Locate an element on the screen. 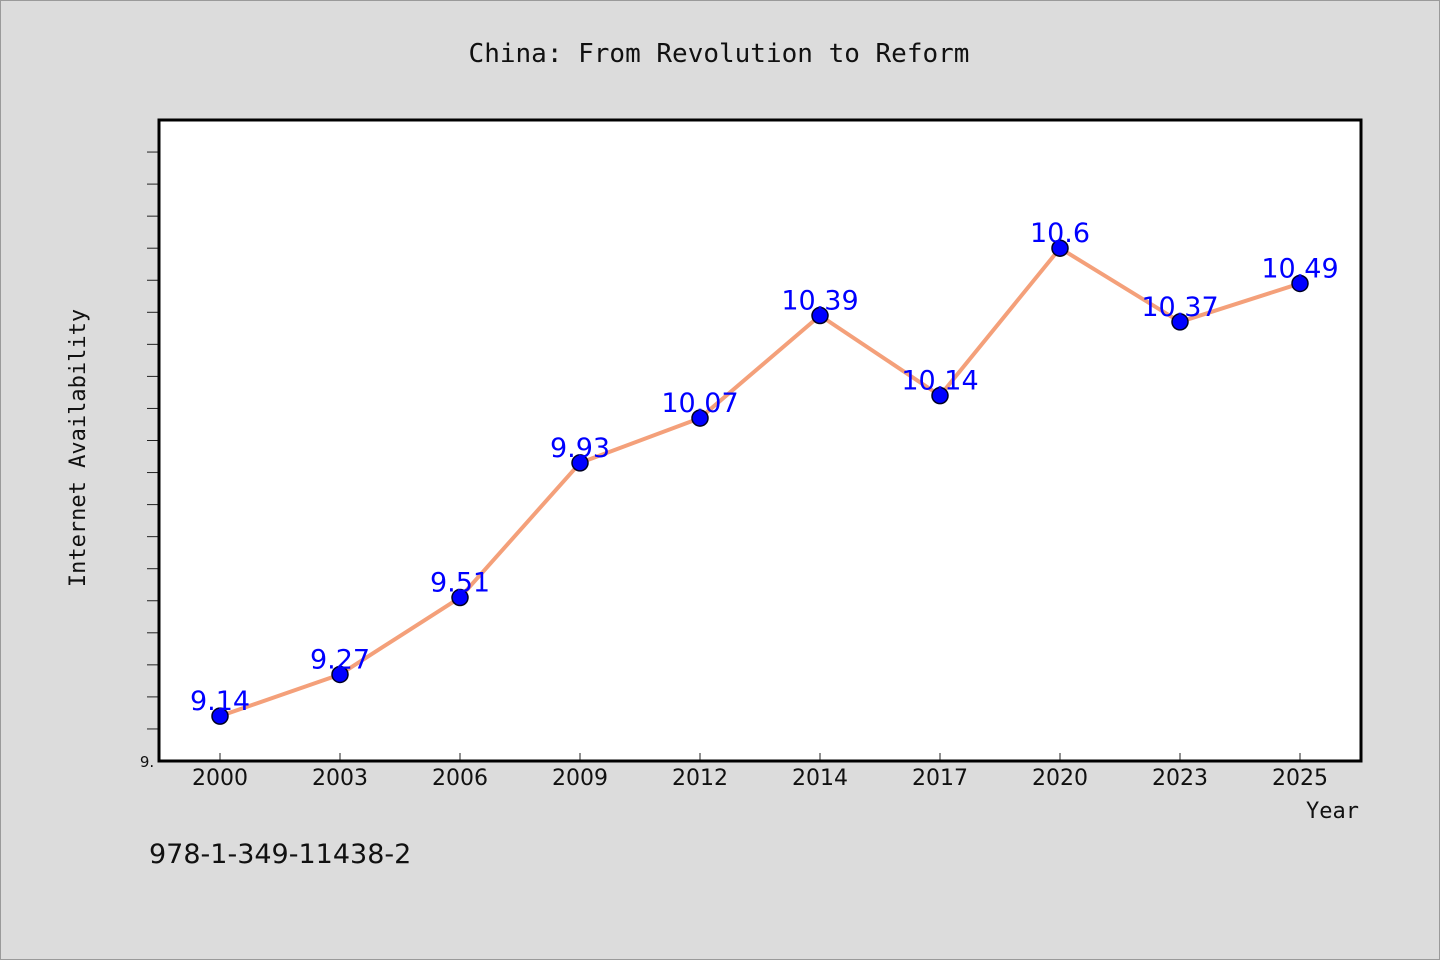 The image size is (1440, 960). data-label: 9.14 is located at coordinates (220, 701).